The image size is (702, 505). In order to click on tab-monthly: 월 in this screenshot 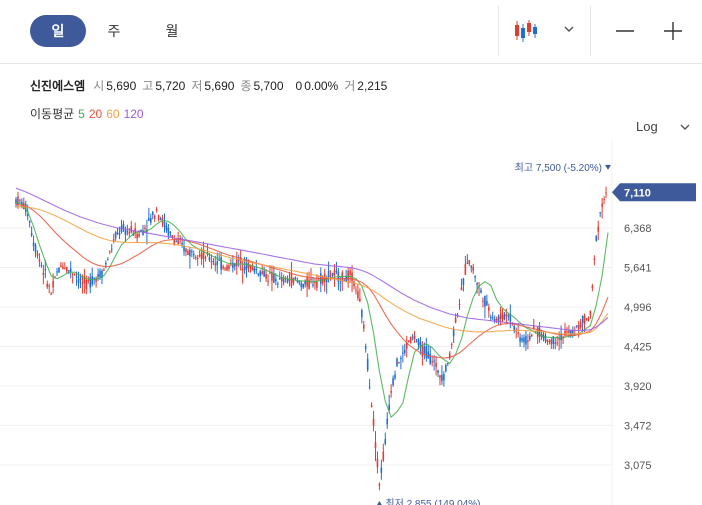, I will do `click(172, 31)`.